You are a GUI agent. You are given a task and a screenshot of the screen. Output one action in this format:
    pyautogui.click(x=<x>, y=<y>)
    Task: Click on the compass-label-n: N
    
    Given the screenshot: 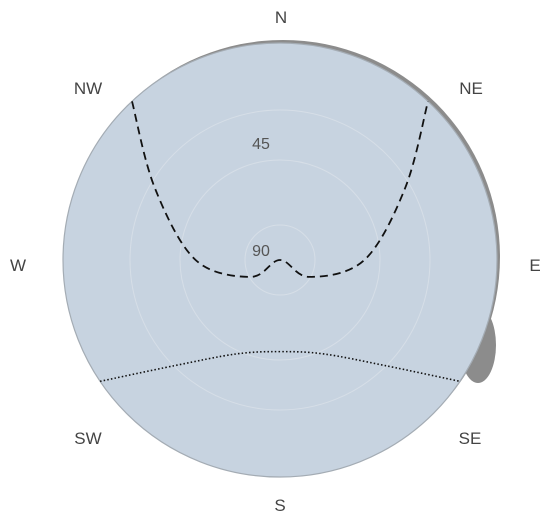 What is the action you would take?
    pyautogui.click(x=281, y=17)
    